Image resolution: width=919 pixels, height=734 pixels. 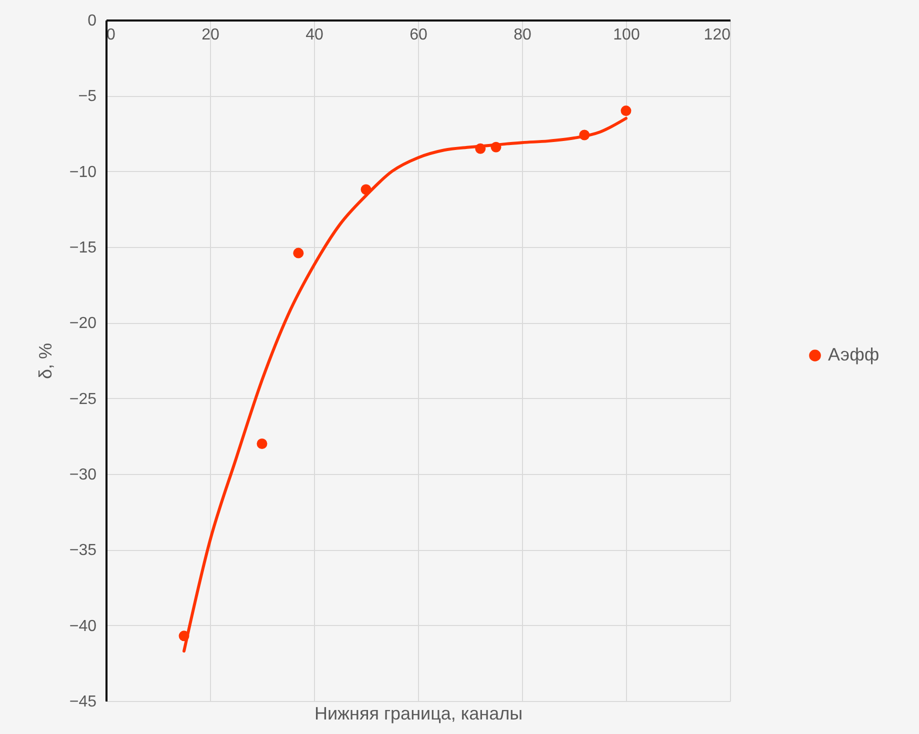 What do you see at coordinates (111, 35) in the screenshot?
I see `x-tick-label: 0` at bounding box center [111, 35].